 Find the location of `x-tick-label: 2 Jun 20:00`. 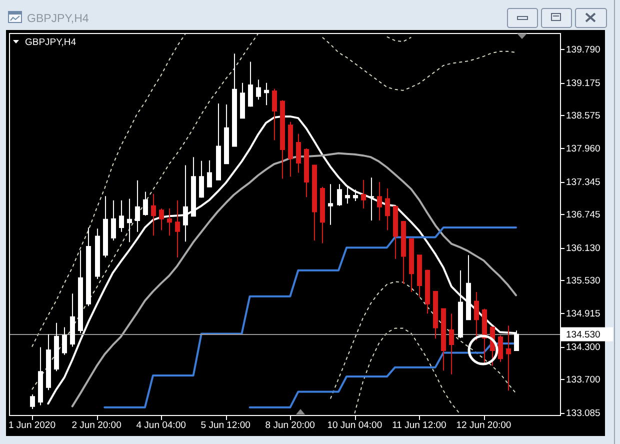

x-tick-label: 2 Jun 20:00 is located at coordinates (97, 425).